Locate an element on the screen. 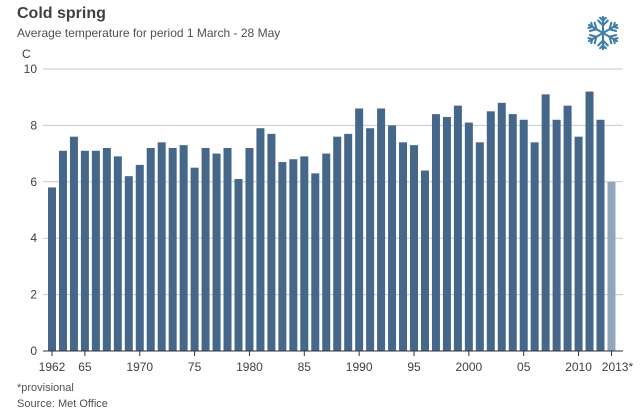  bar-2000 is located at coordinates (468, 236).